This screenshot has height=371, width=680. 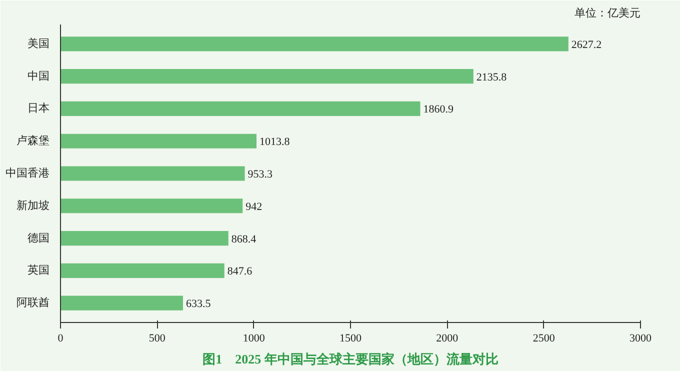 I want to click on text: 图1 2025 年中国与全球主要国家（地区）流量对比, so click(x=350, y=359).